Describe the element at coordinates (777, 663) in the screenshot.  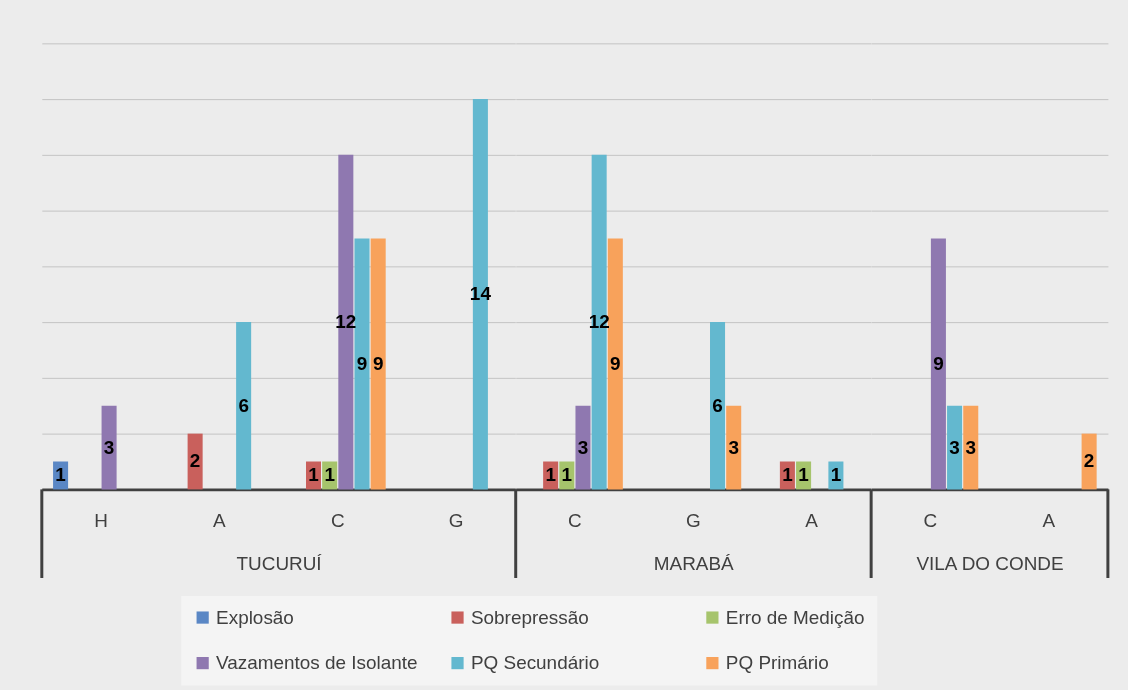
I see `legend-label: PQ Primário` at that location.